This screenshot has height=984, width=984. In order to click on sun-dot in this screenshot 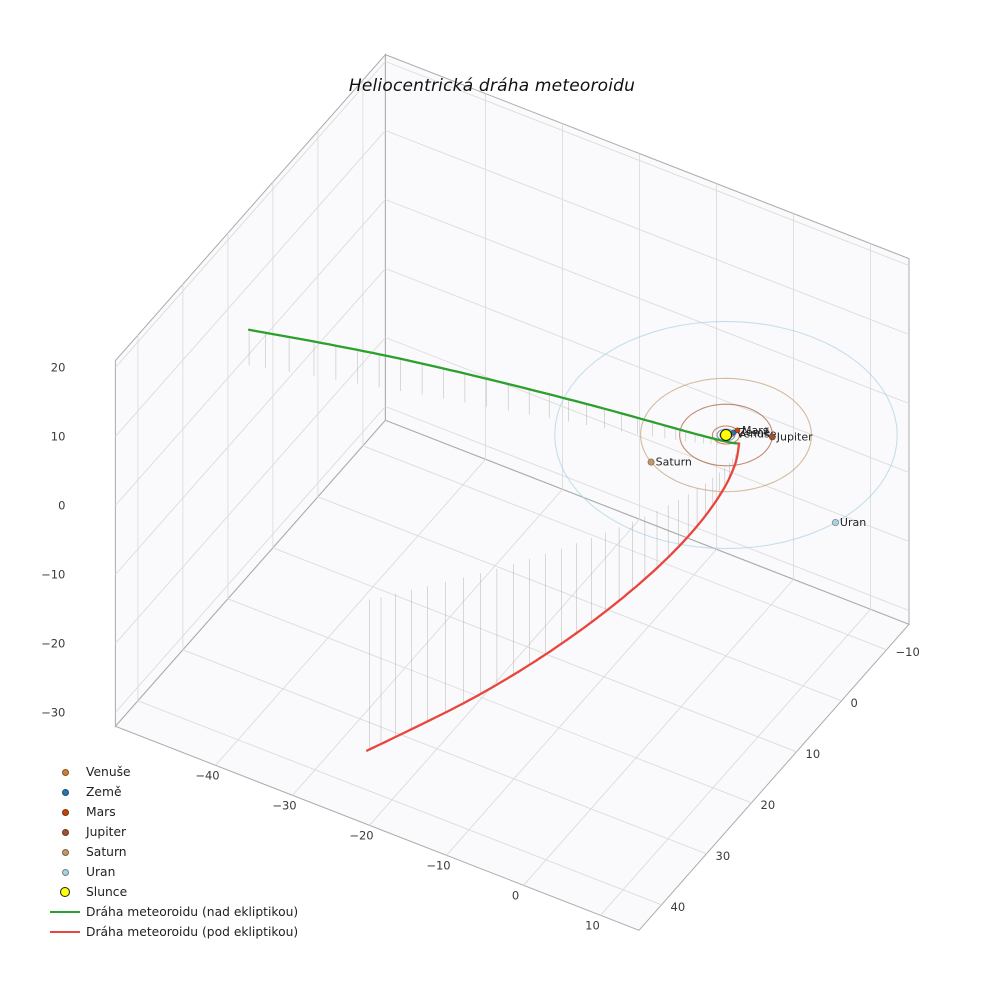, I will do `click(726, 435)`.